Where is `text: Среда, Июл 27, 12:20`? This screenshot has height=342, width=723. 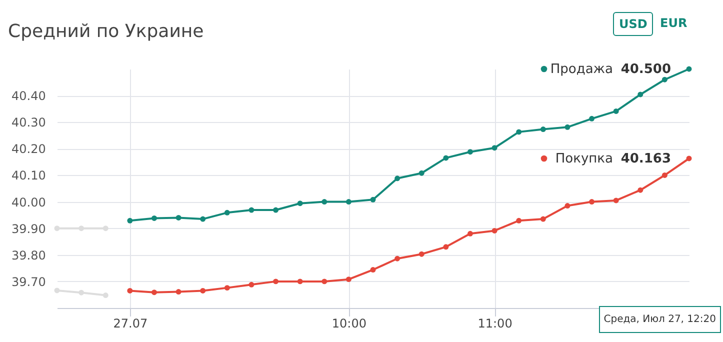
text: Среда, Июл 27, 12:20 is located at coordinates (659, 319).